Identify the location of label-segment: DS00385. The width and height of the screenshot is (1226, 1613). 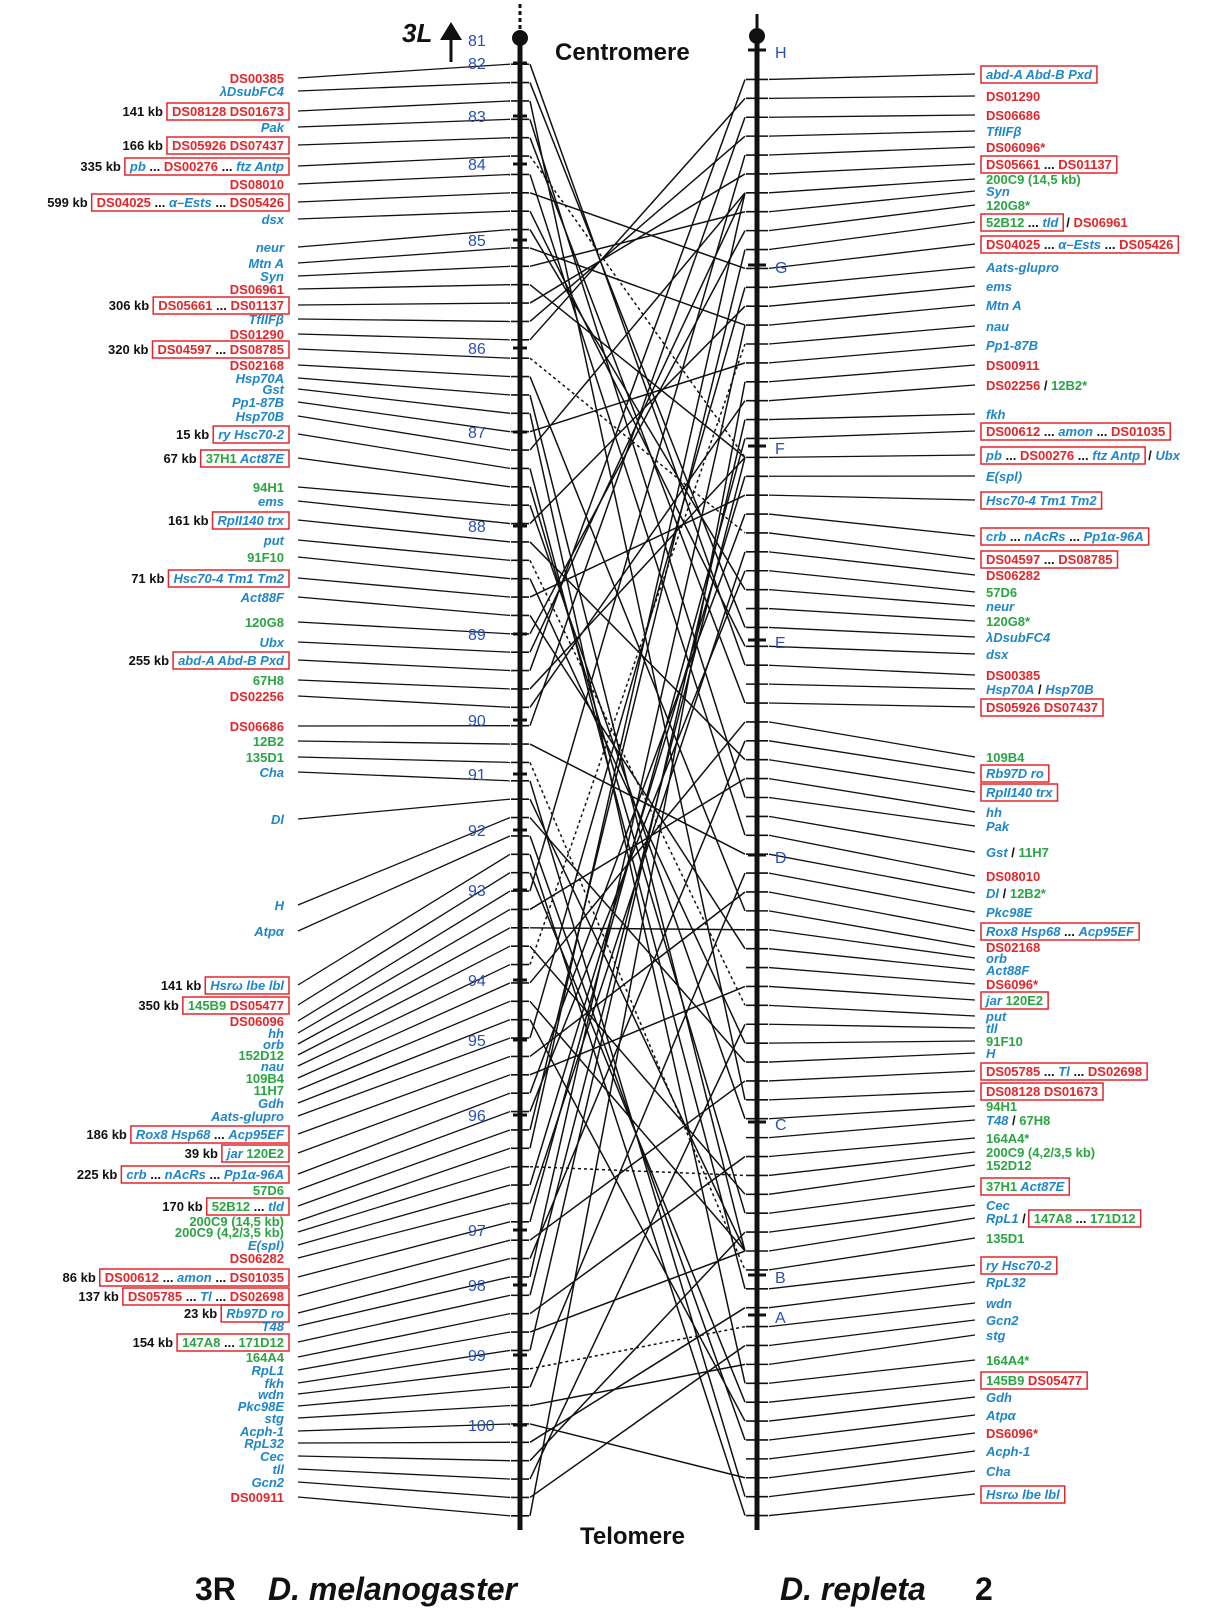
(1013, 675).